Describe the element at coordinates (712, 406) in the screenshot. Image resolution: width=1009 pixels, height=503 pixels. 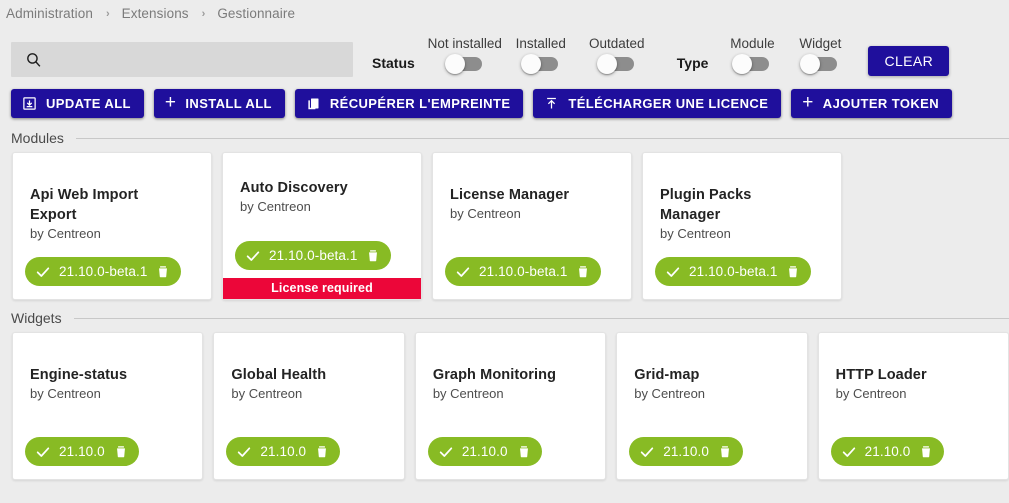
I see `extension-card: Grid-map by Centreon 21.10.0` at that location.